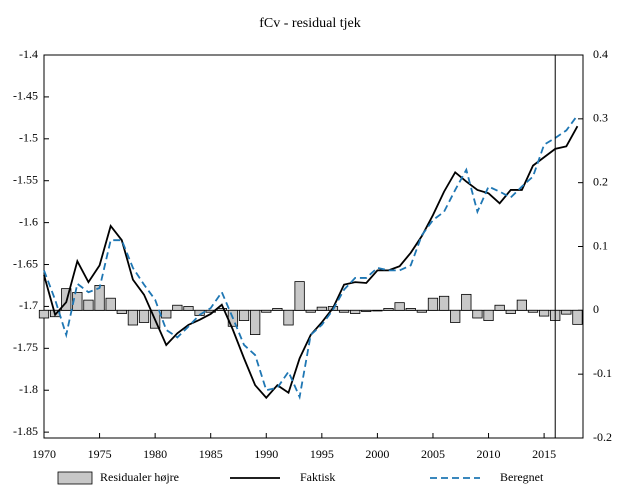 This screenshot has height=491, width=621. Describe the element at coordinates (28, 54) in the screenshot. I see `y-tick-label: -1.4` at that location.